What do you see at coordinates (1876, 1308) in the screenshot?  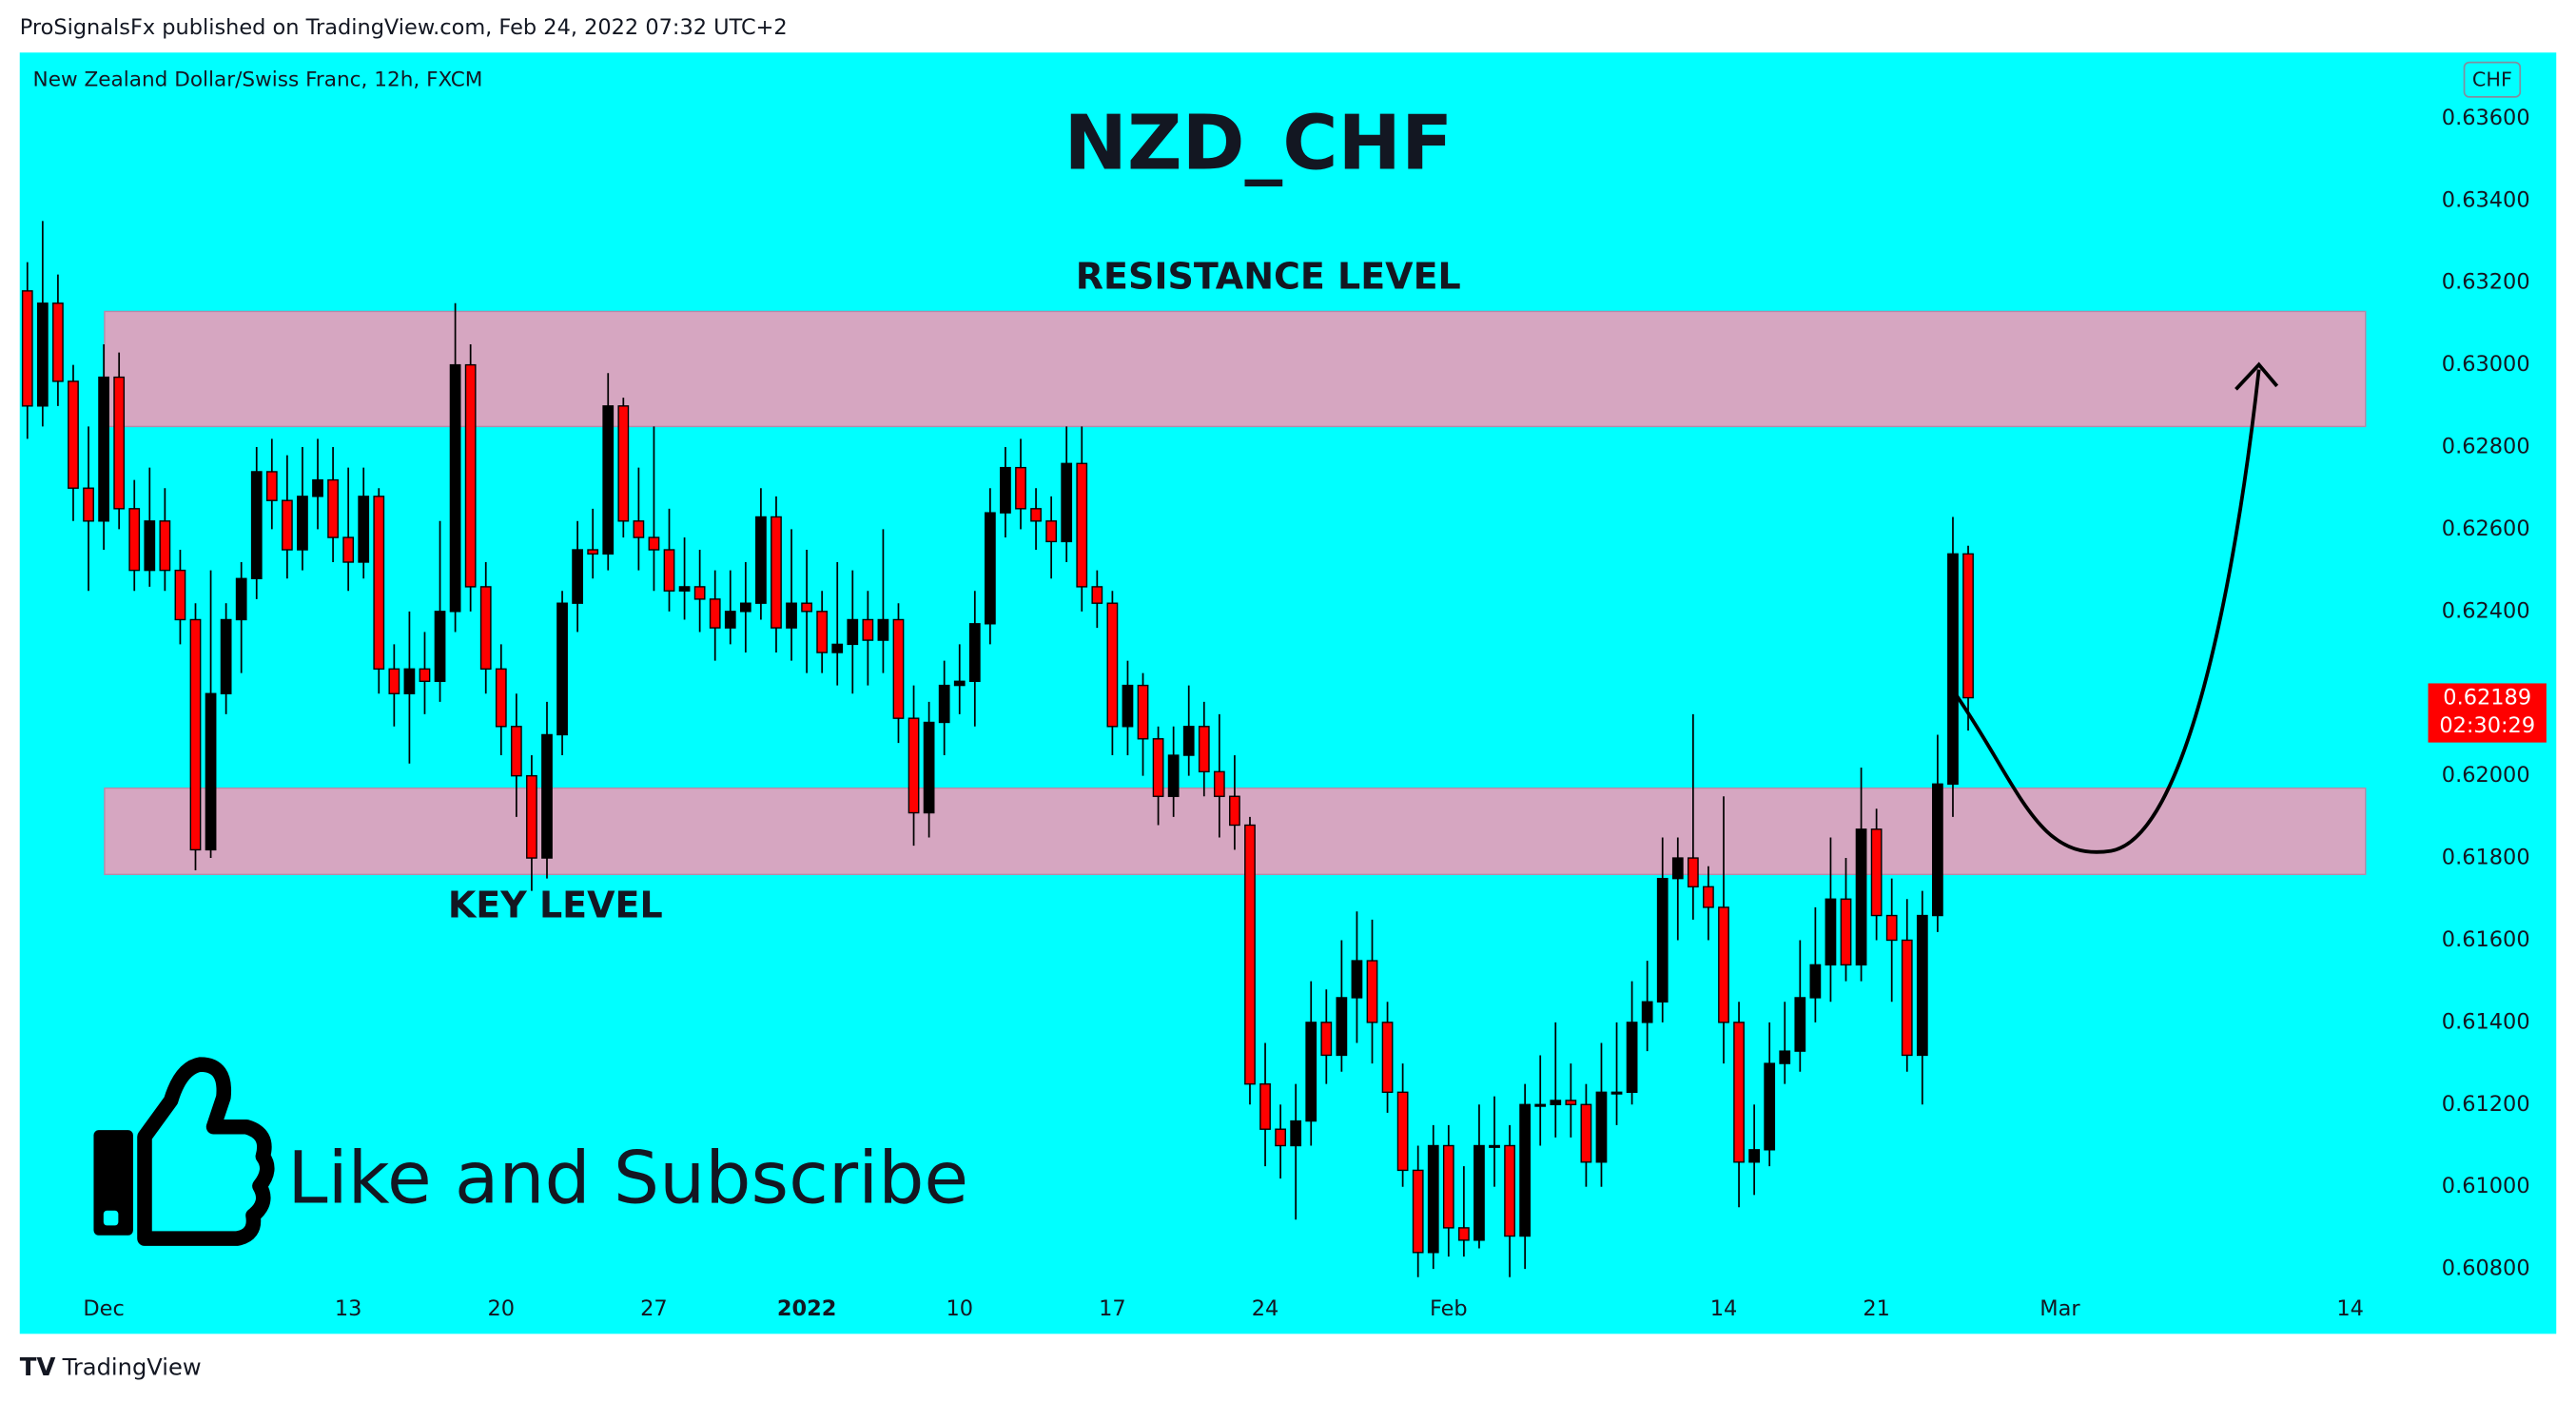 I see `x-tick-label: 21` at bounding box center [1876, 1308].